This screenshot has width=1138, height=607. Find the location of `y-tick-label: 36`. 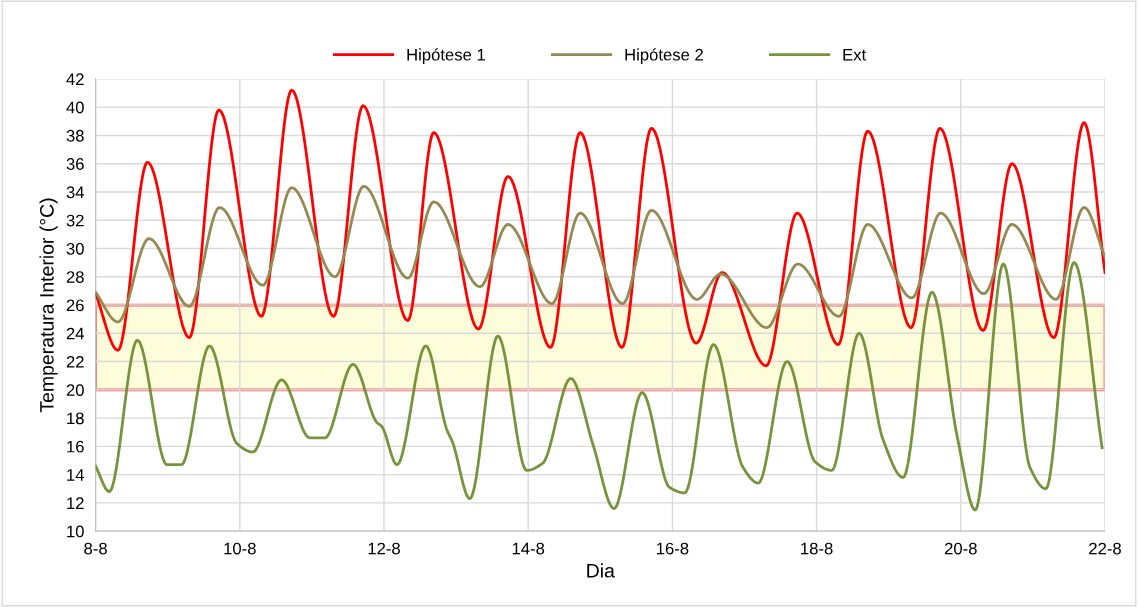

y-tick-label: 36 is located at coordinates (75, 164).